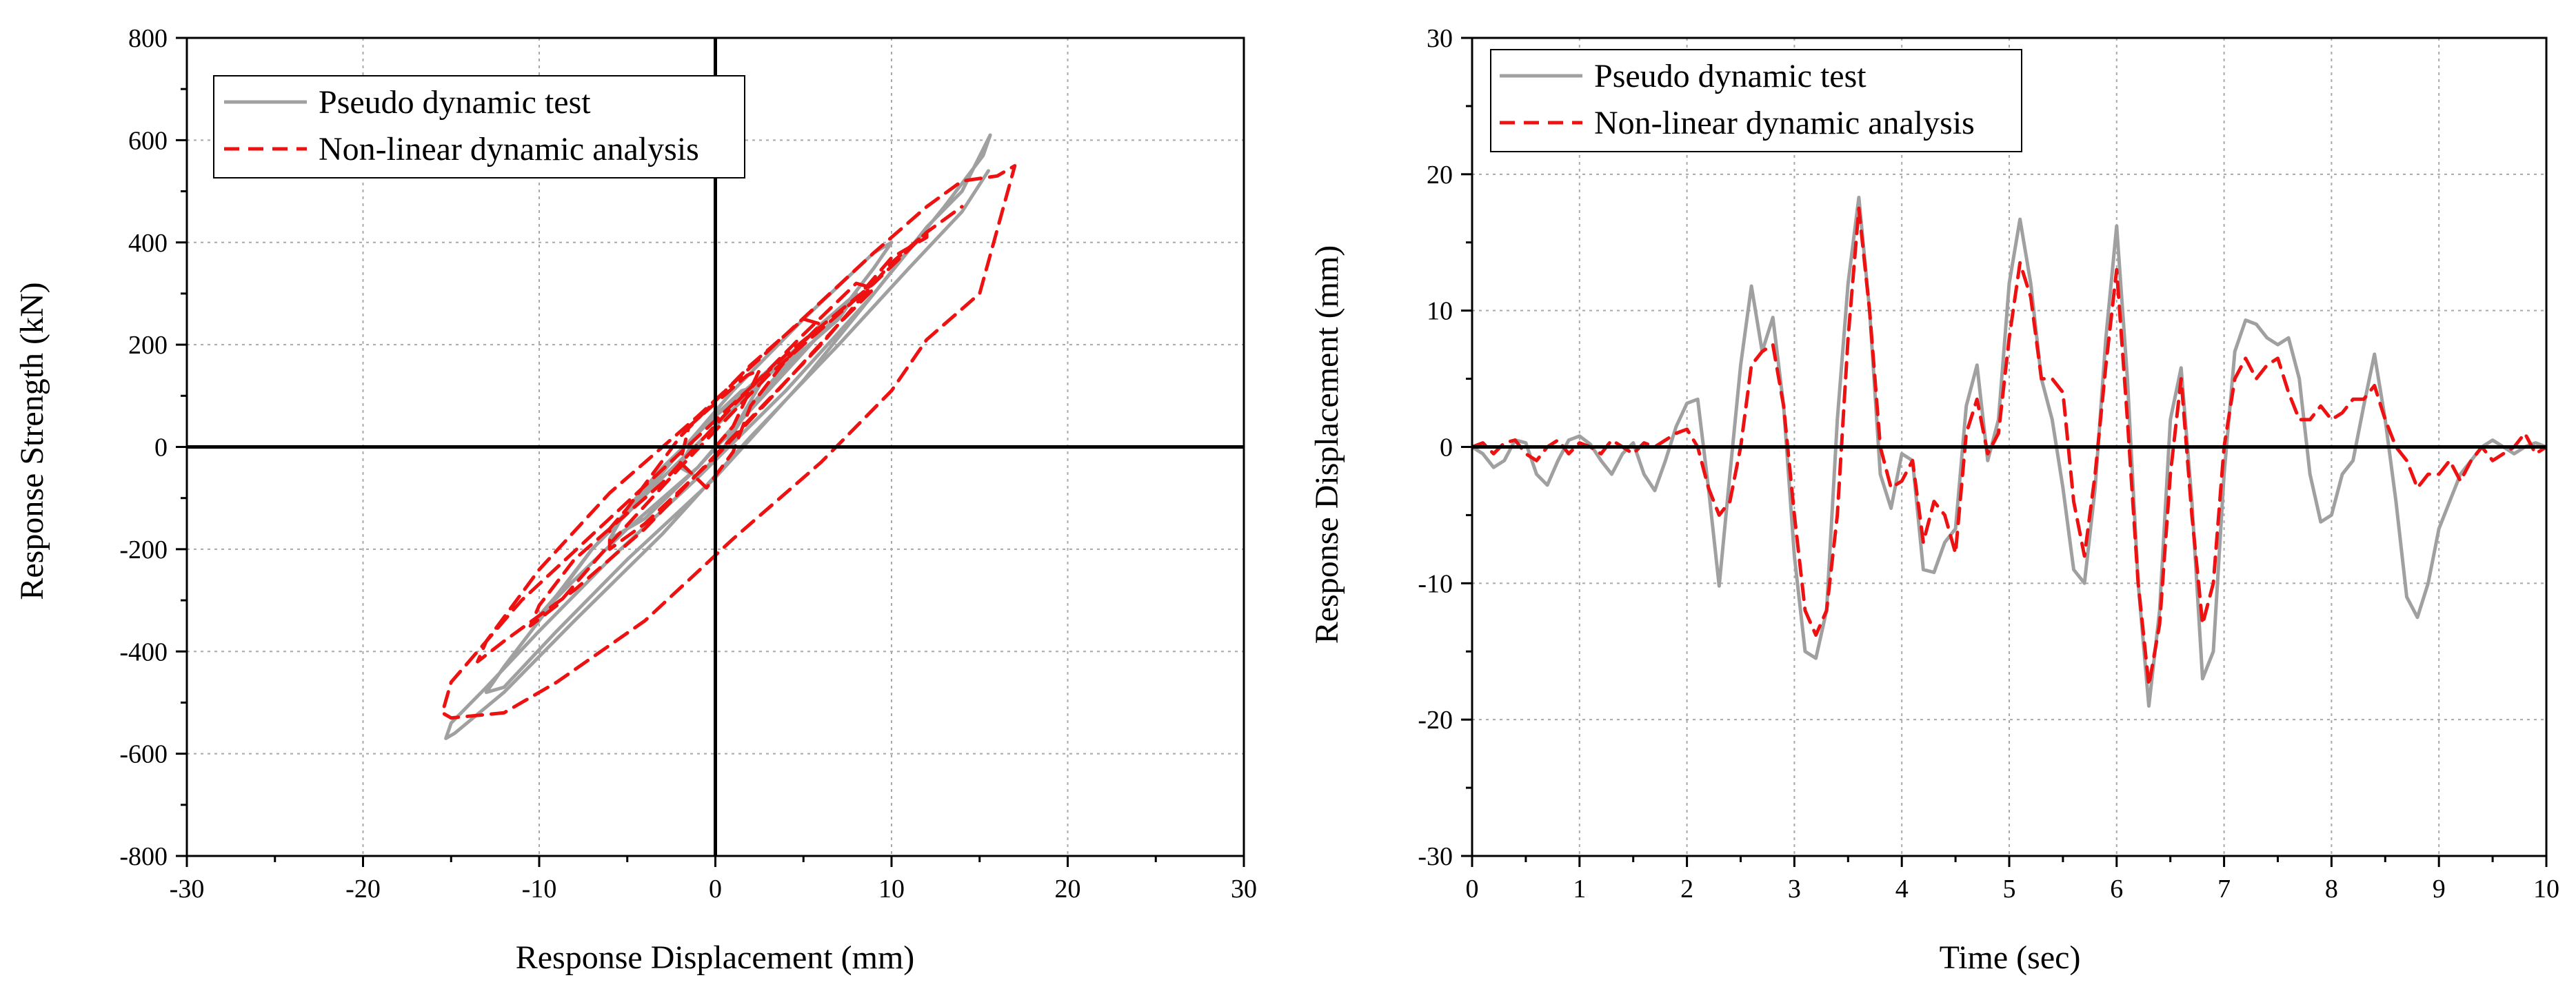 The image size is (2576, 1000). What do you see at coordinates (2439, 889) in the screenshot?
I see `x-tick-label: 9` at bounding box center [2439, 889].